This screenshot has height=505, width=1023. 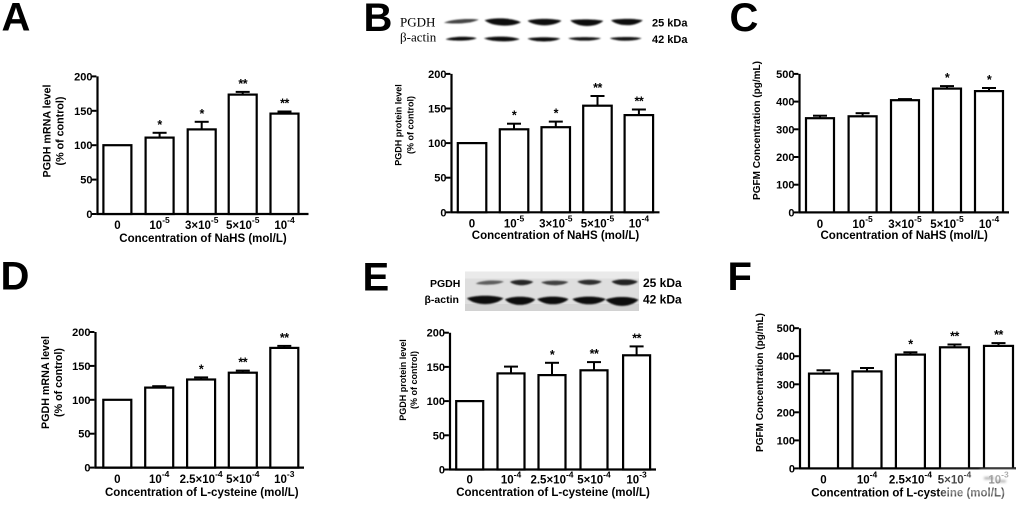 I want to click on svg-text: D, so click(x=15, y=277).